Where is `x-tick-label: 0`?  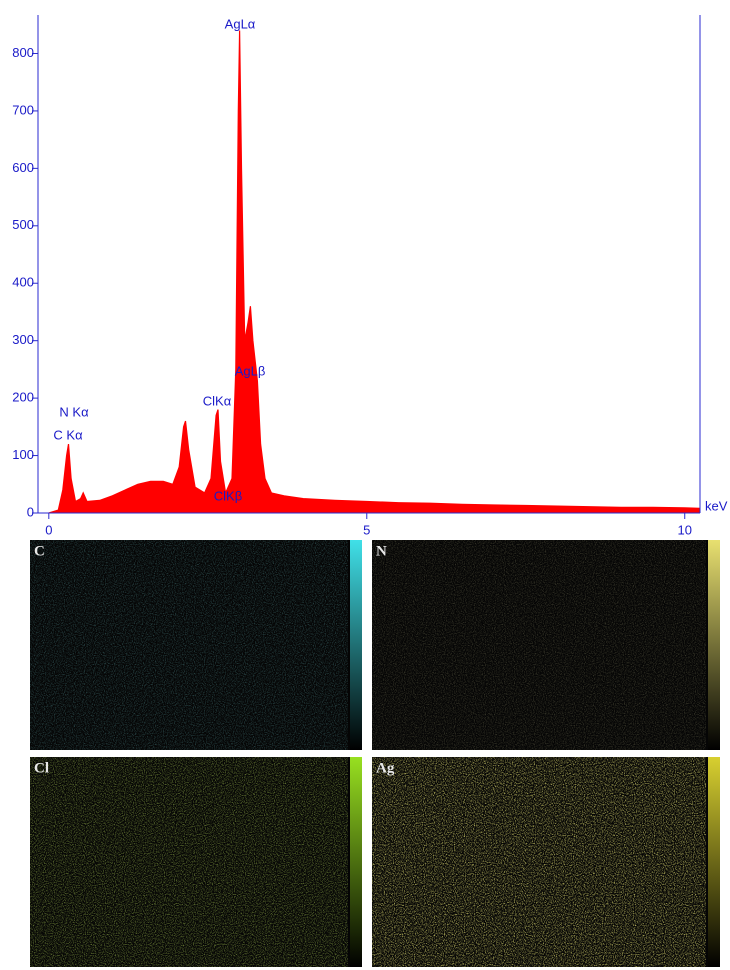
x-tick-label: 0 is located at coordinates (48, 529).